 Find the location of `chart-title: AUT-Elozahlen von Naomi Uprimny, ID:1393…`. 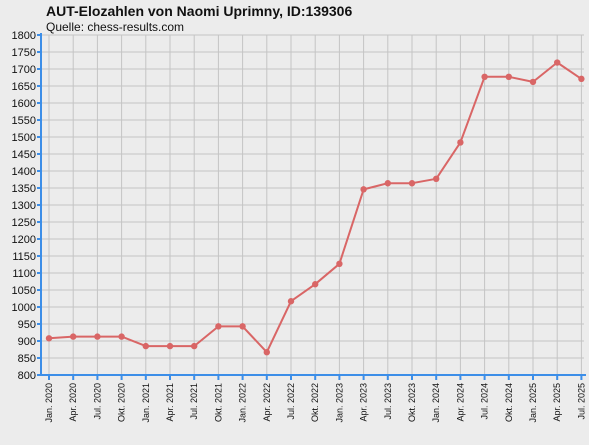

chart-title: AUT-Elozahlen von Naomi Uprimny, ID:1393… is located at coordinates (199, 11).